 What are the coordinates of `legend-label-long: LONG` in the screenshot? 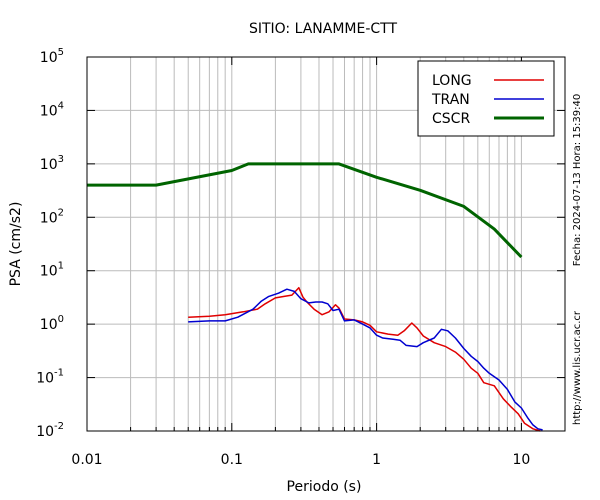 It's located at (452, 81).